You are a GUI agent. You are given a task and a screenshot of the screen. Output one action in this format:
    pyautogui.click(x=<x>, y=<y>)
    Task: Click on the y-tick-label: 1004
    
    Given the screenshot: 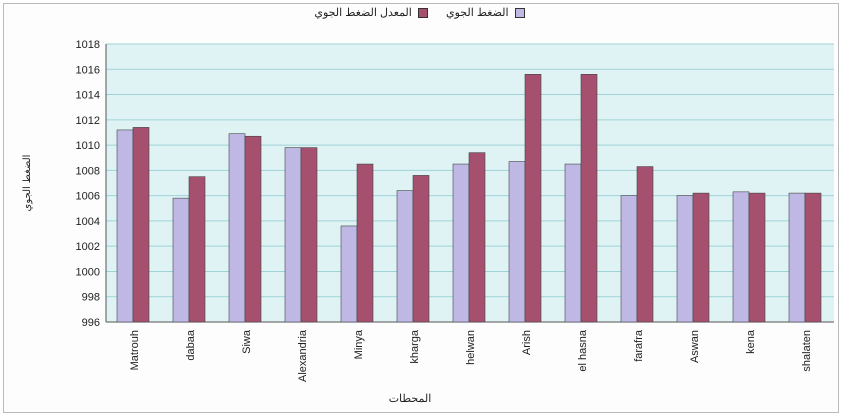 What is the action you would take?
    pyautogui.click(x=88, y=222)
    